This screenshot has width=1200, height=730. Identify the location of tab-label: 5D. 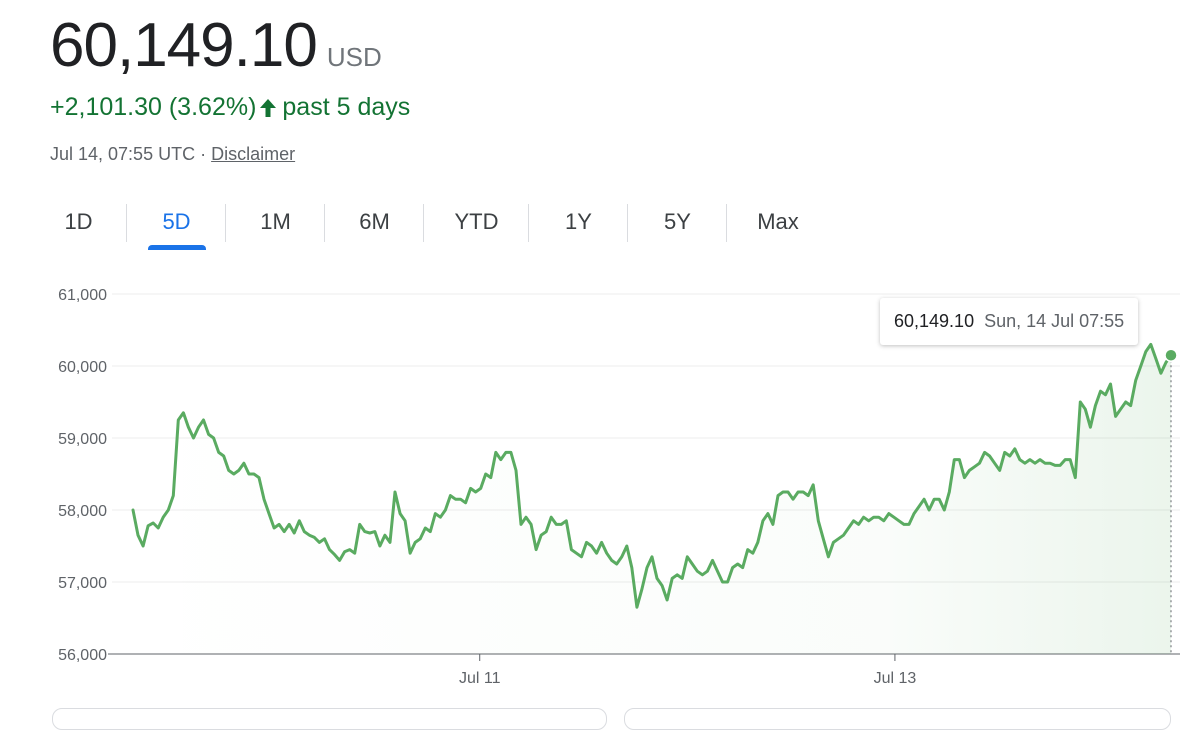
(176, 221).